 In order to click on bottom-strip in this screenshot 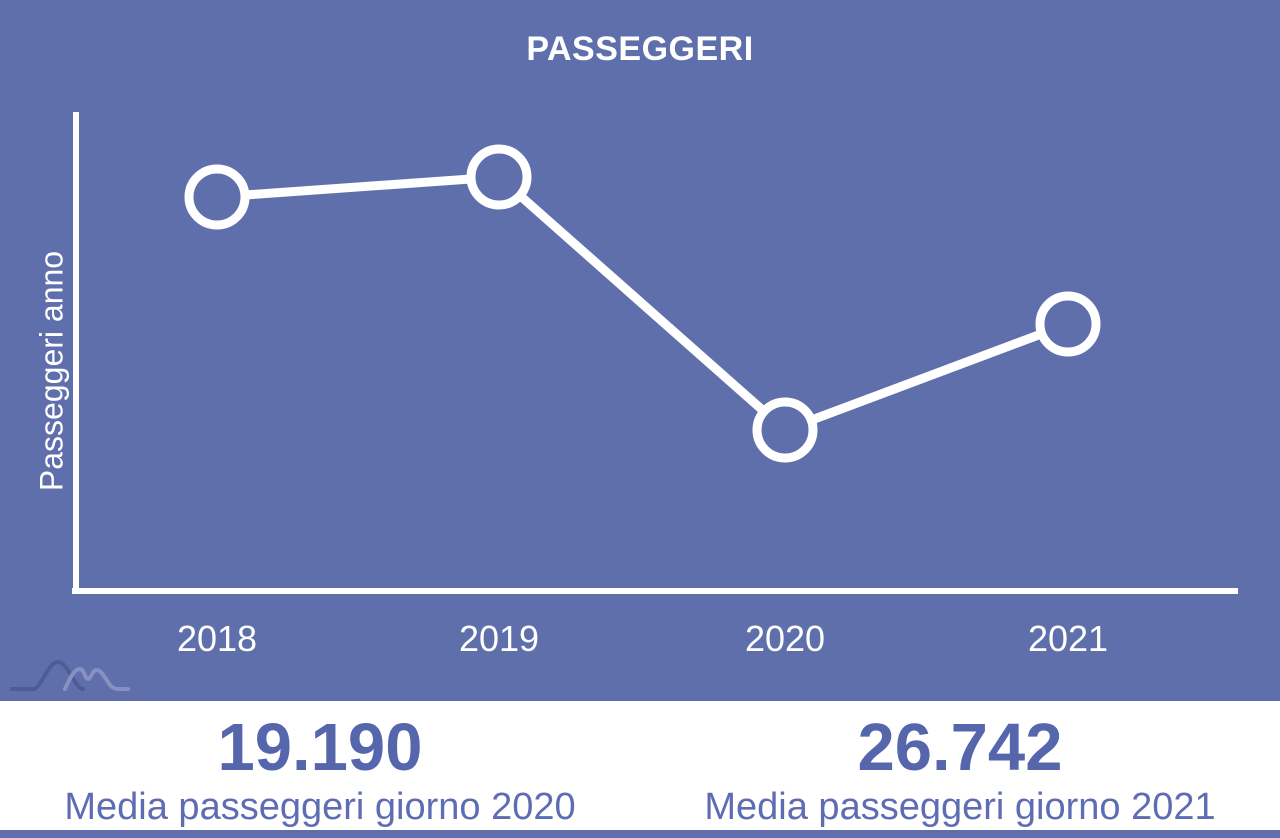, I will do `click(640, 834)`.